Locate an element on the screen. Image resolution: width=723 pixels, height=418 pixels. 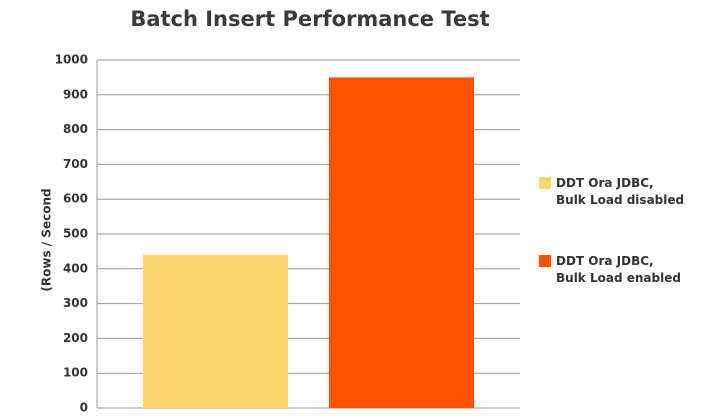
y-tick-label: 200 is located at coordinates (75, 338).